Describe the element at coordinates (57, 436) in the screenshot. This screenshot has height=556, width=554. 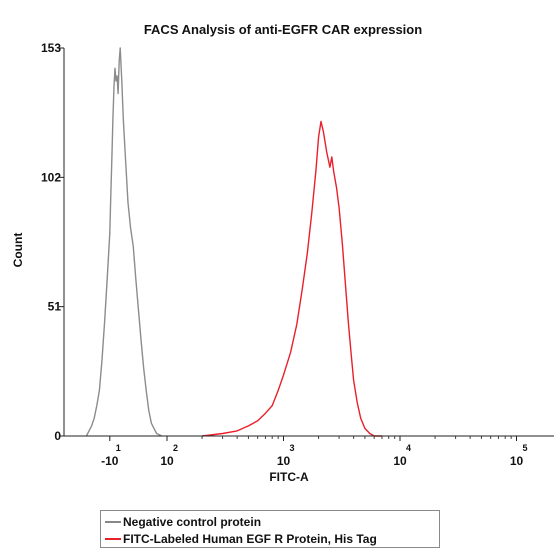
I see `y-tick-label: 0` at that location.